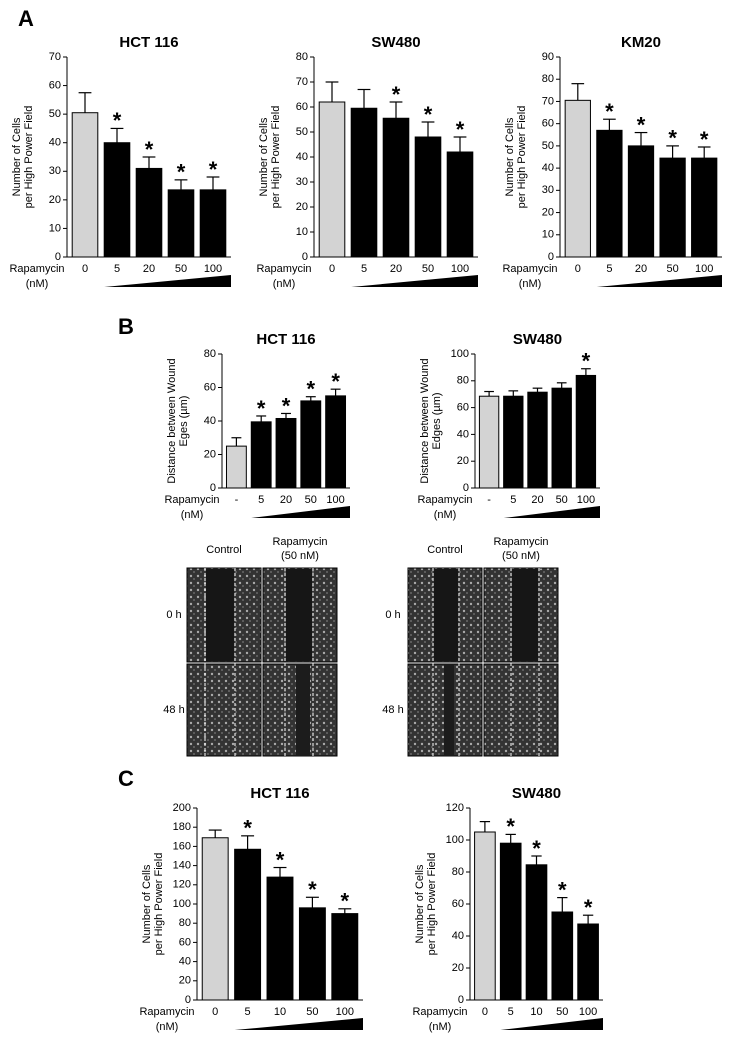 This screenshot has width=729, height=1050. I want to click on y-tick-label: 90, so click(548, 57).